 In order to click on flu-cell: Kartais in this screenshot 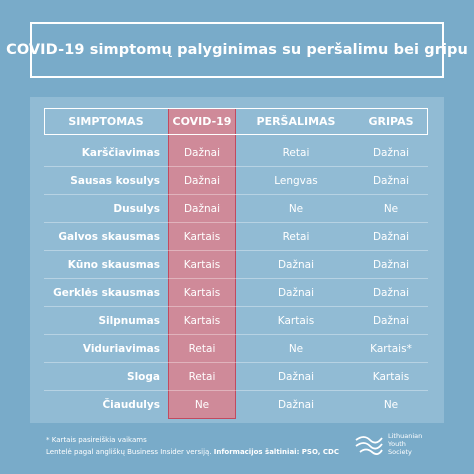, I will do `click(391, 377)`.